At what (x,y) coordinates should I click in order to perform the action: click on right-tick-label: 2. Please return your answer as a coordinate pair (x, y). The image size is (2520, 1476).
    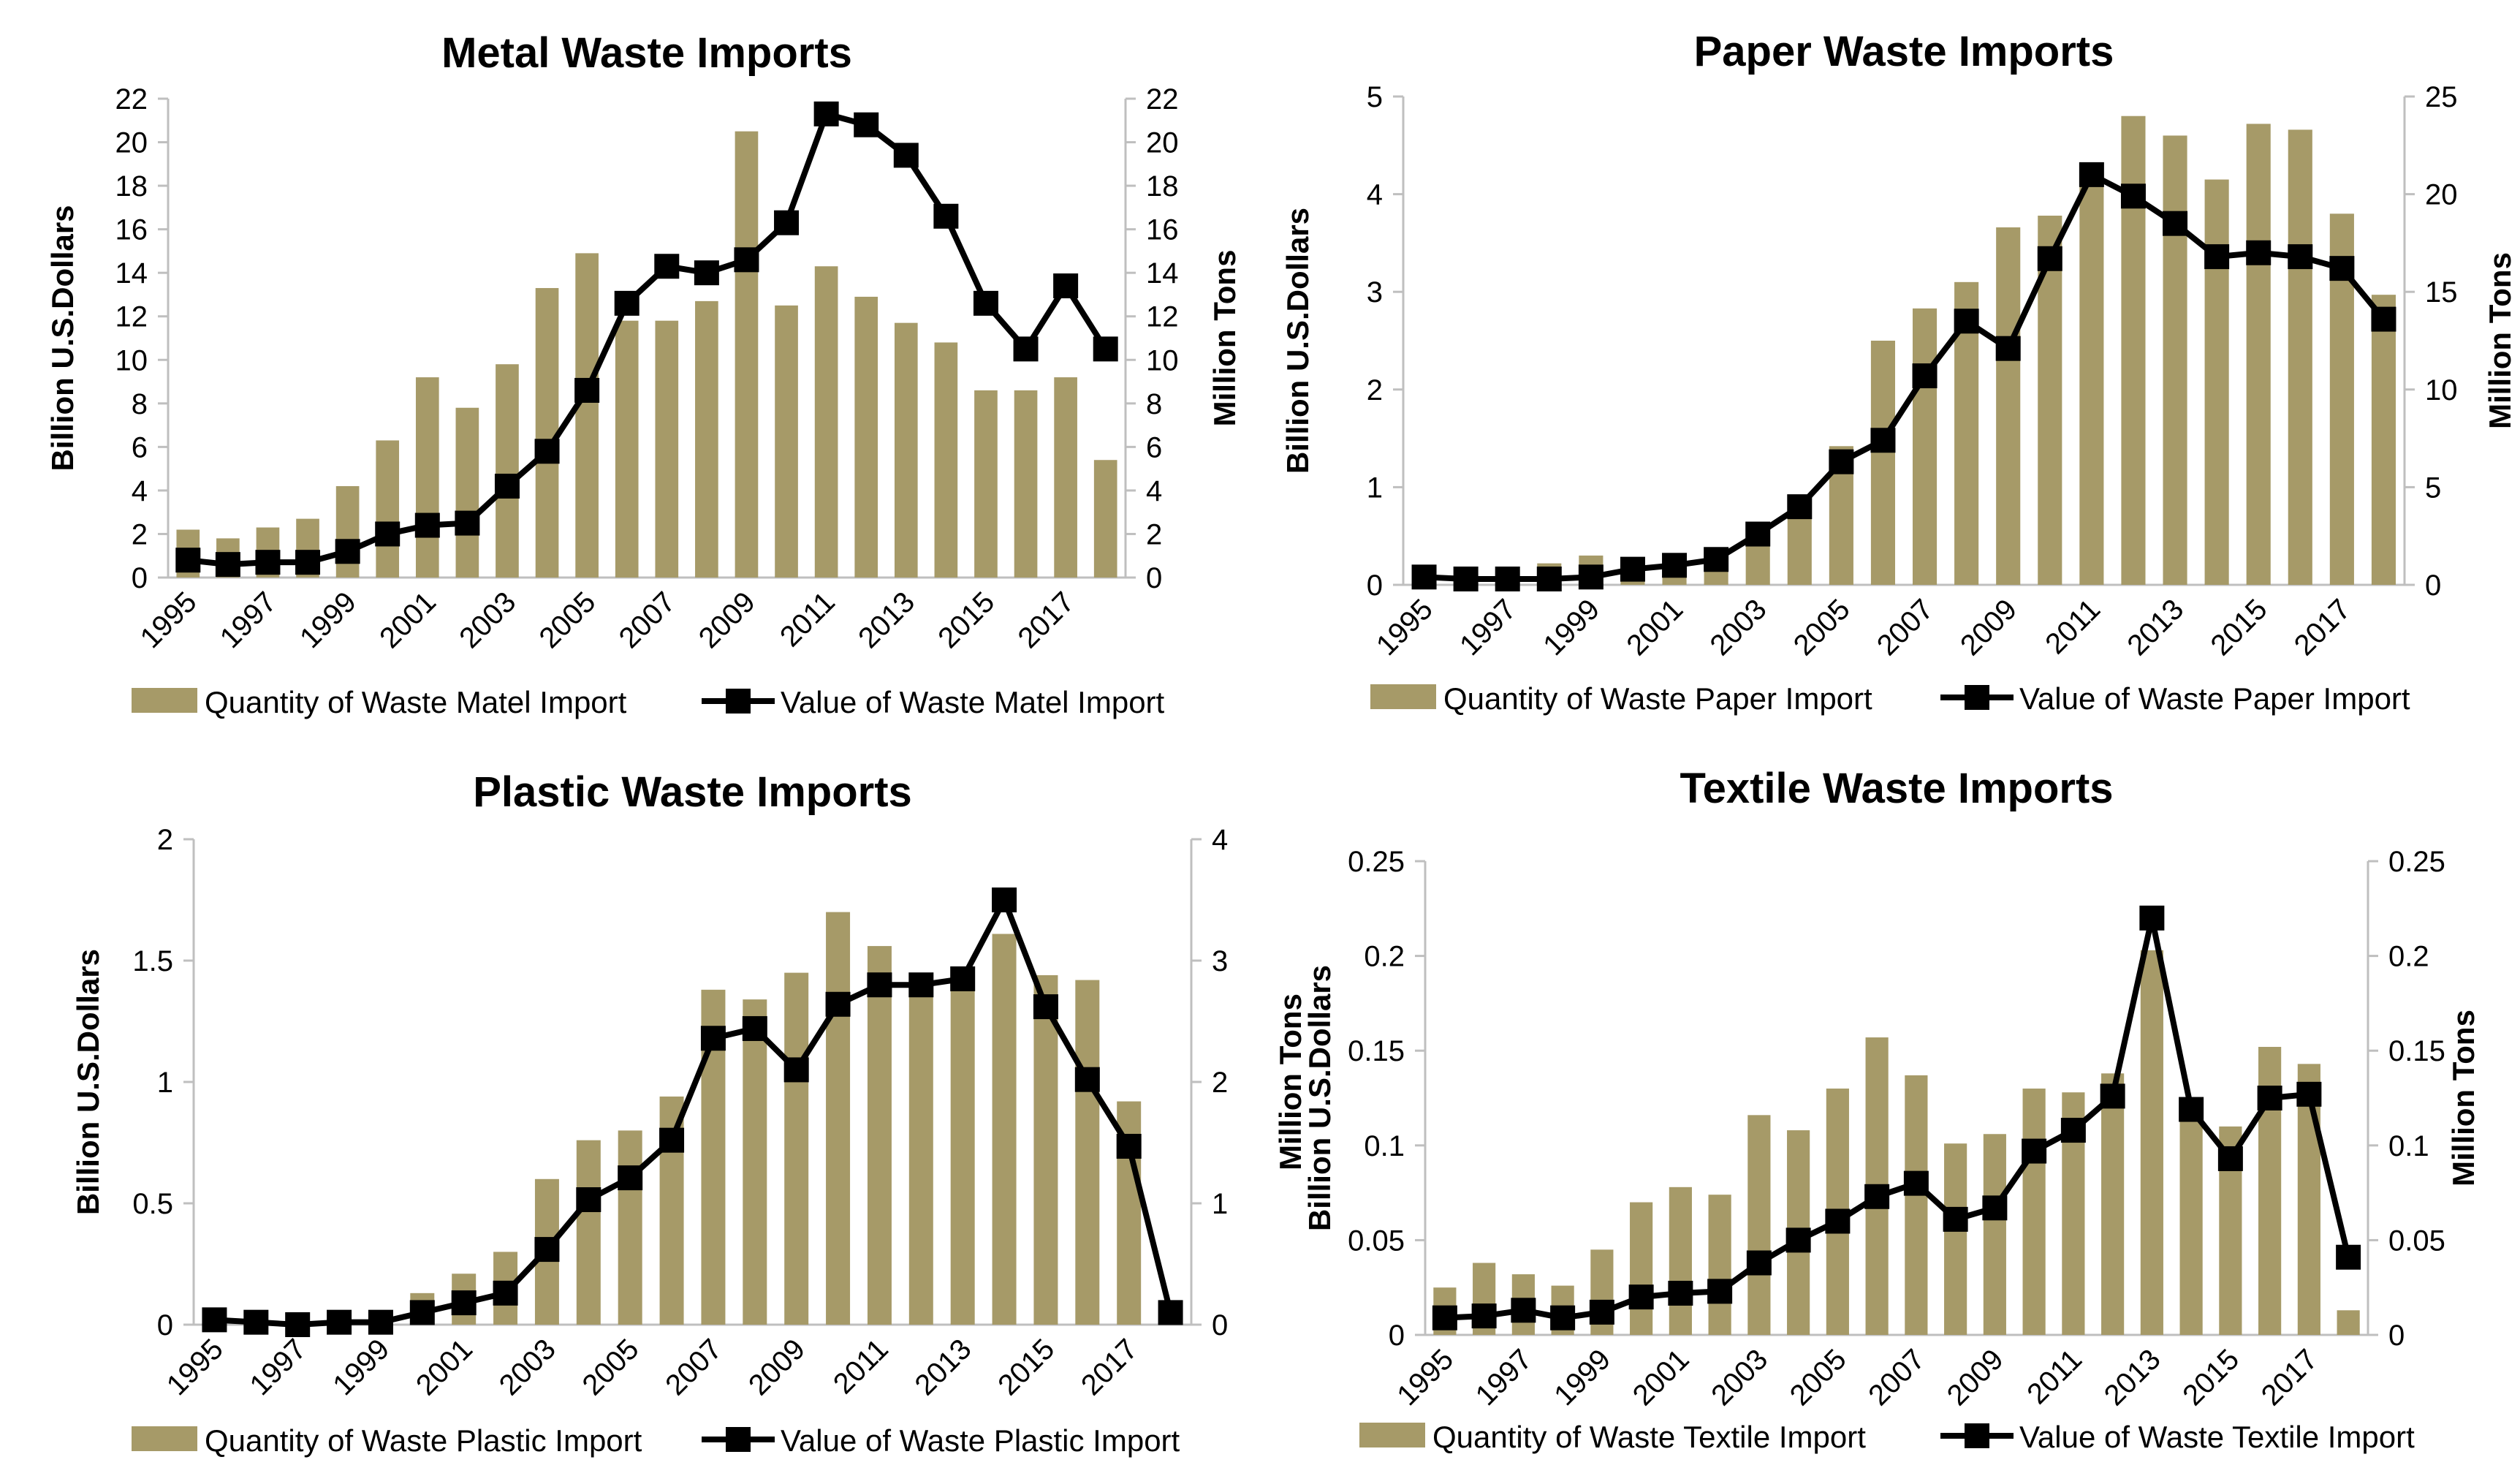
    Looking at the image, I should click on (1220, 1083).